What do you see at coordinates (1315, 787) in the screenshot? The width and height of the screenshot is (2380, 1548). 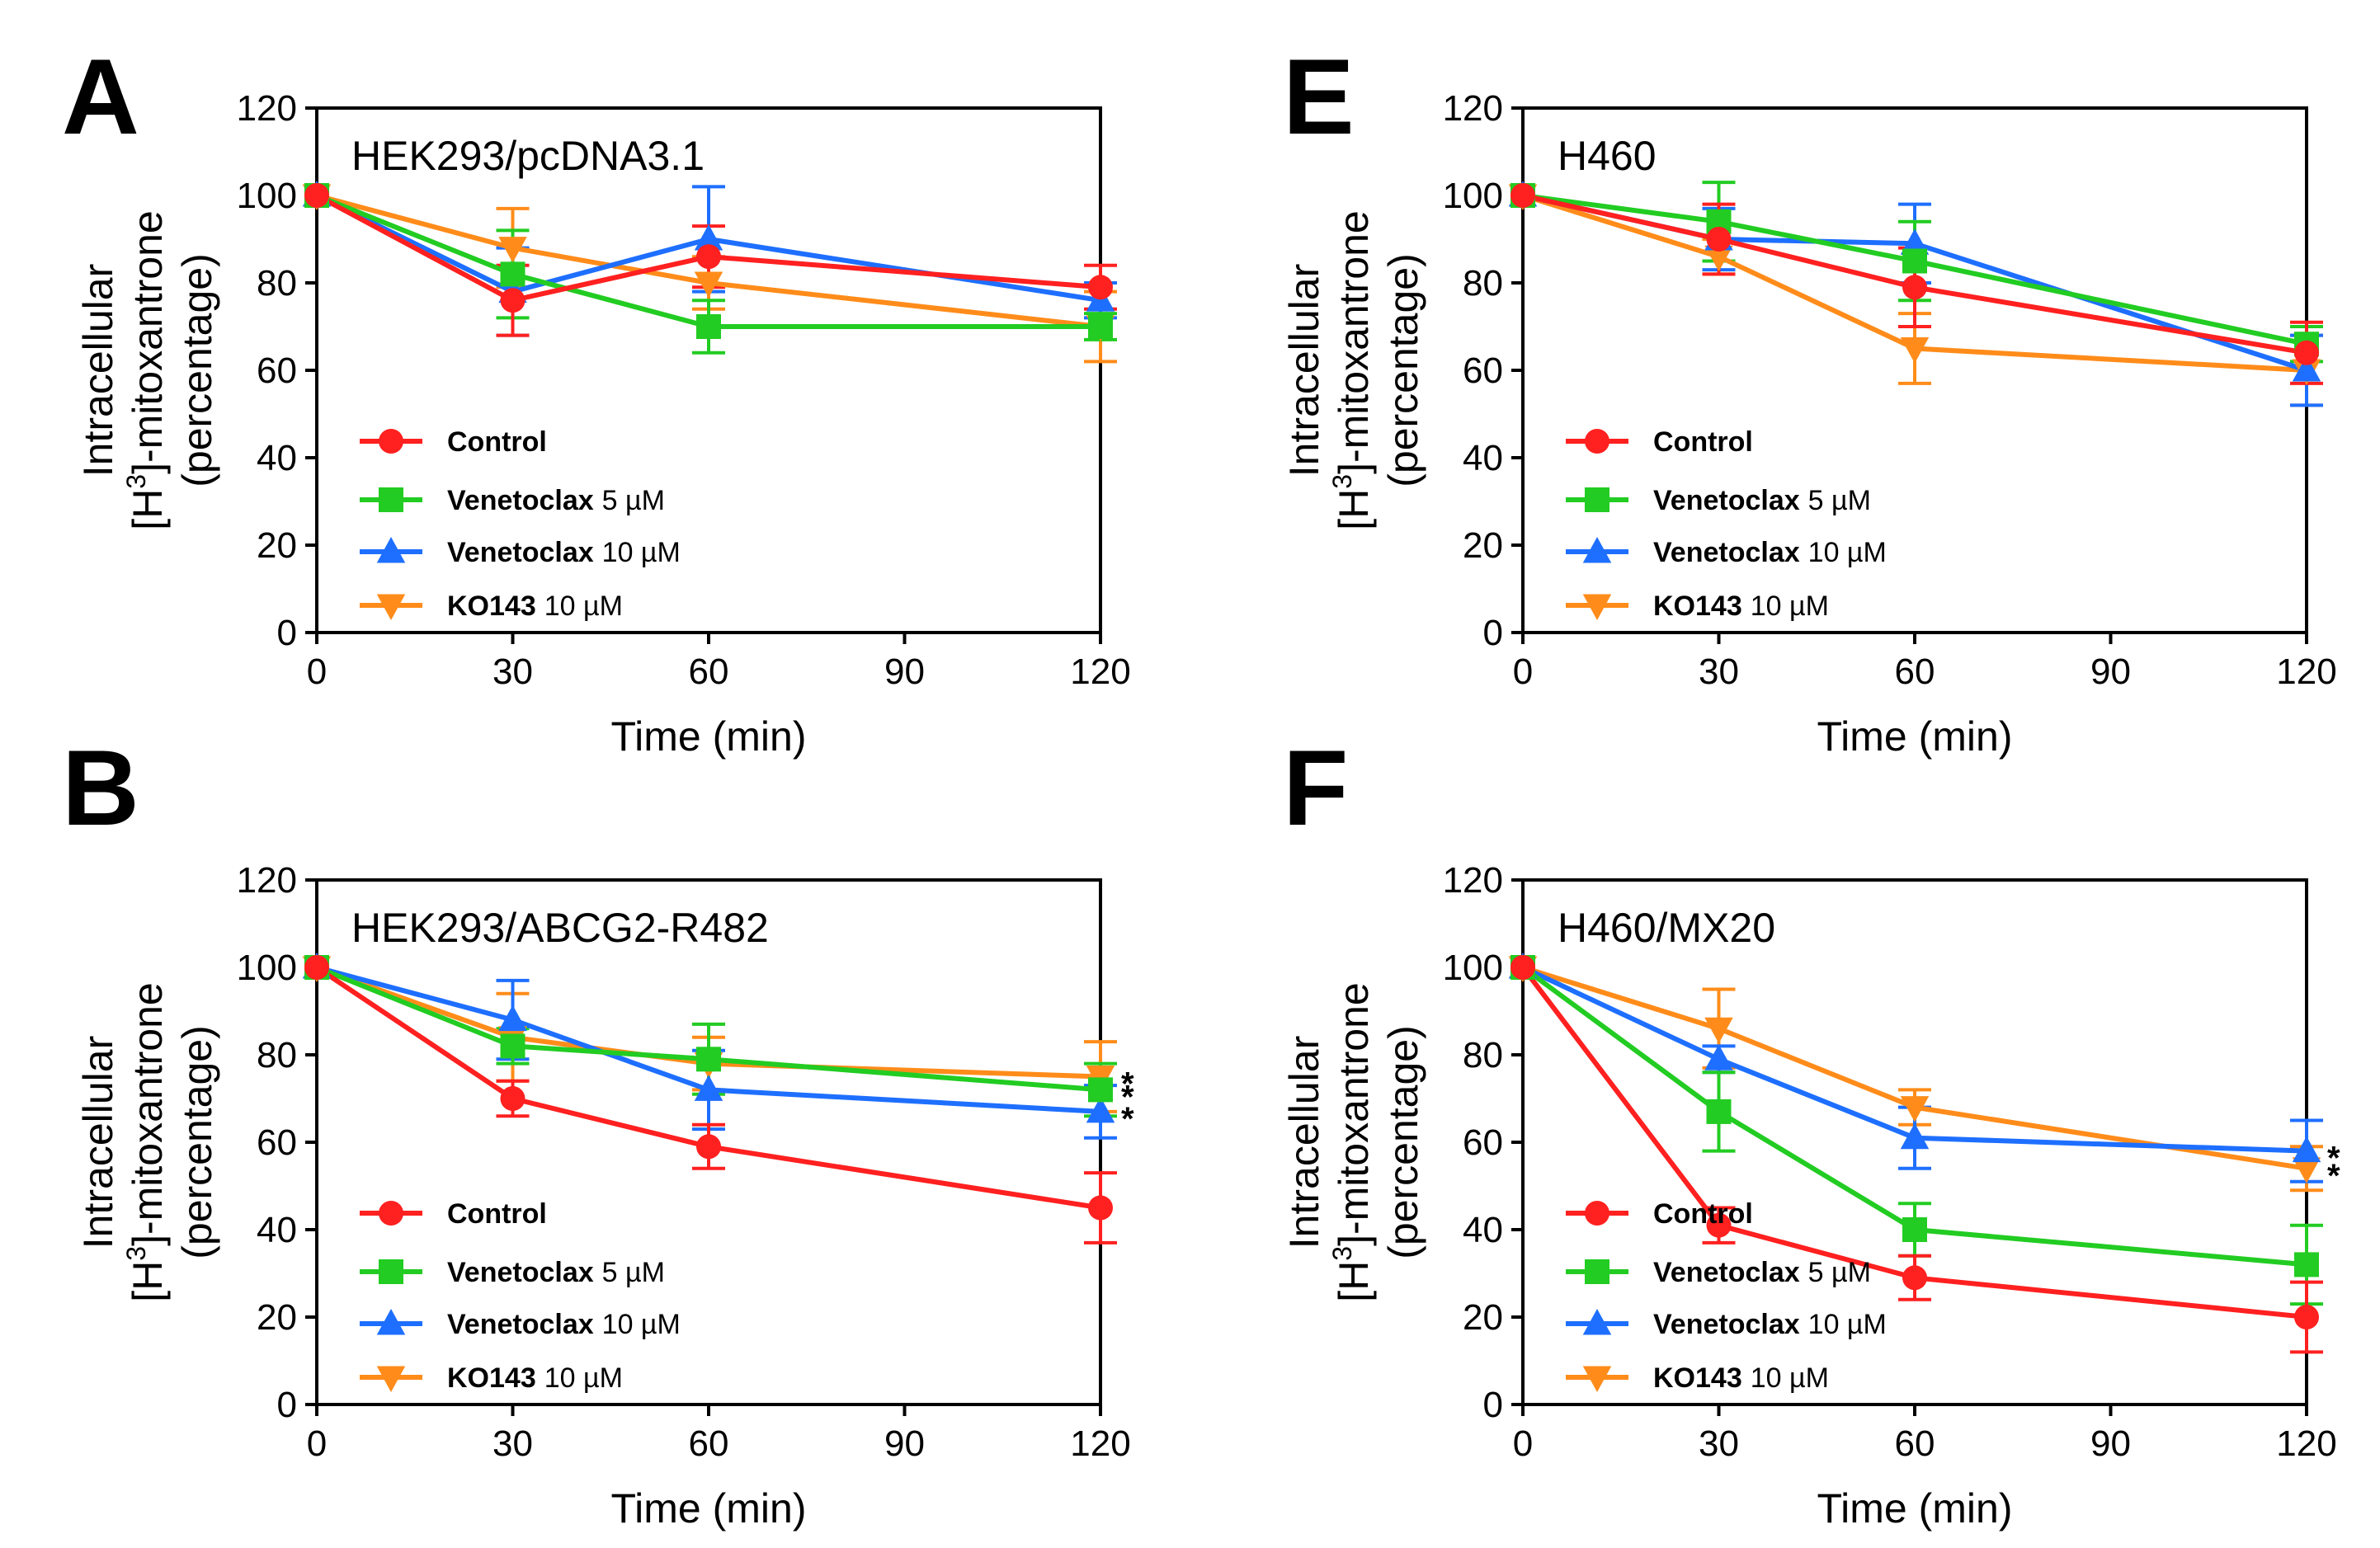 I see `panel-letter: F` at bounding box center [1315, 787].